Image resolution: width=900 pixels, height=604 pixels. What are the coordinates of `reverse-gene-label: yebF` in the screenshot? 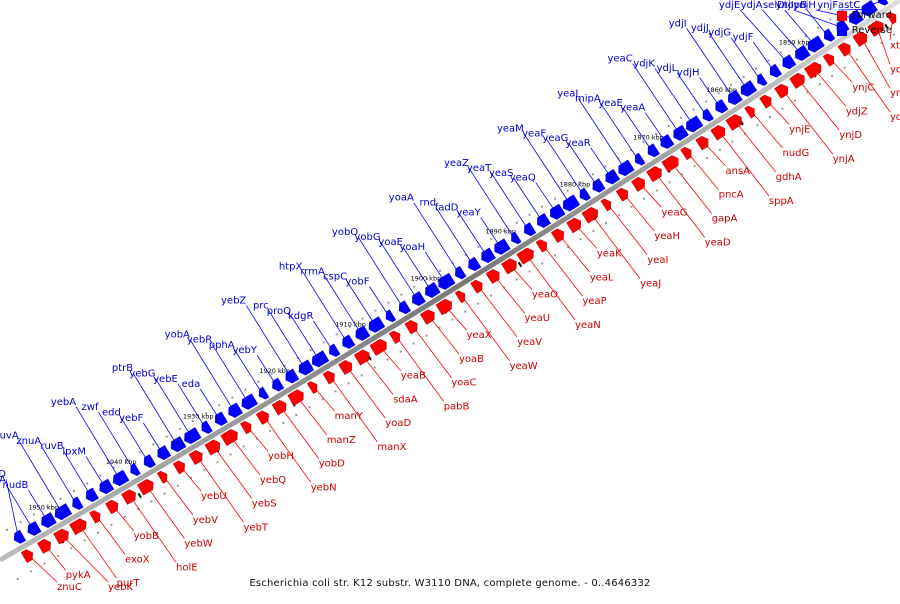 It's located at (131, 418).